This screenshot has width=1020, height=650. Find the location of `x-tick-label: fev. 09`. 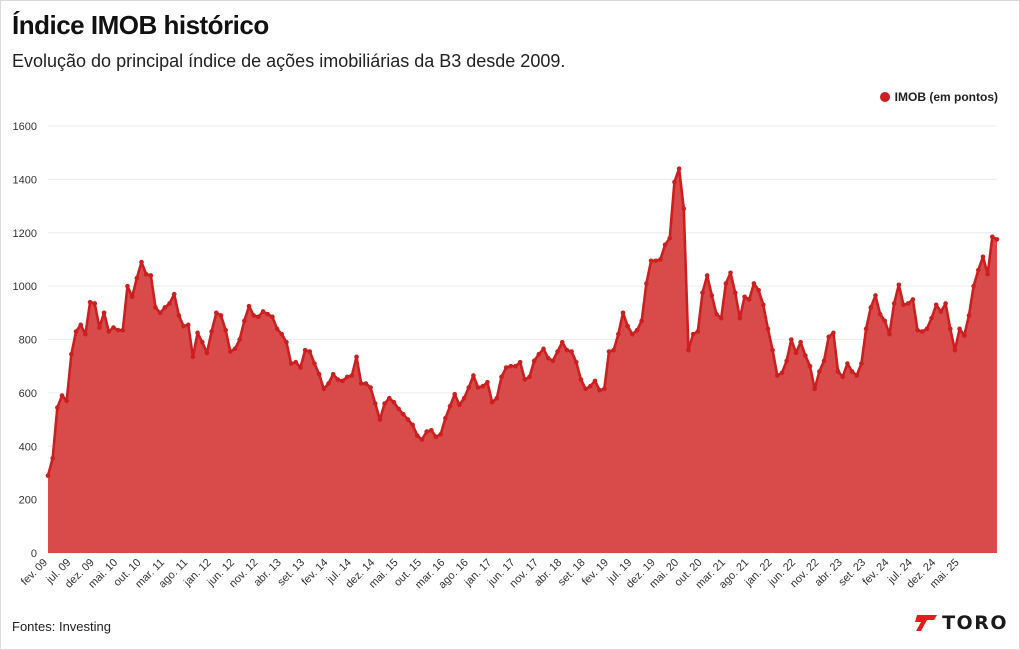

x-tick-label: fev. 09 is located at coordinates (34, 572).